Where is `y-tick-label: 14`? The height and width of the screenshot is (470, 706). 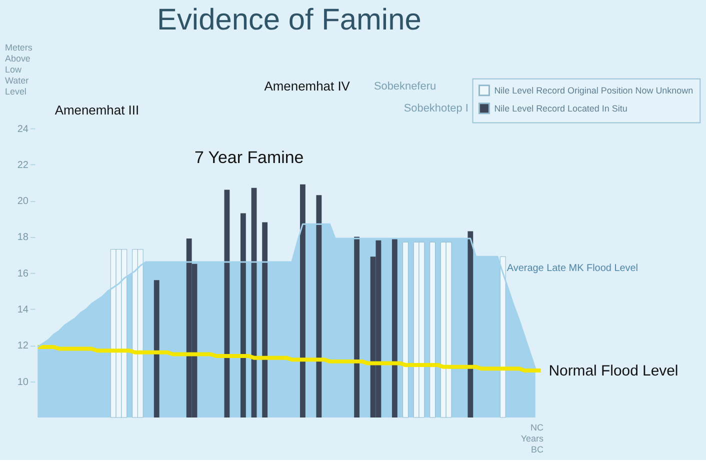 y-tick-label: 14 is located at coordinates (23, 310).